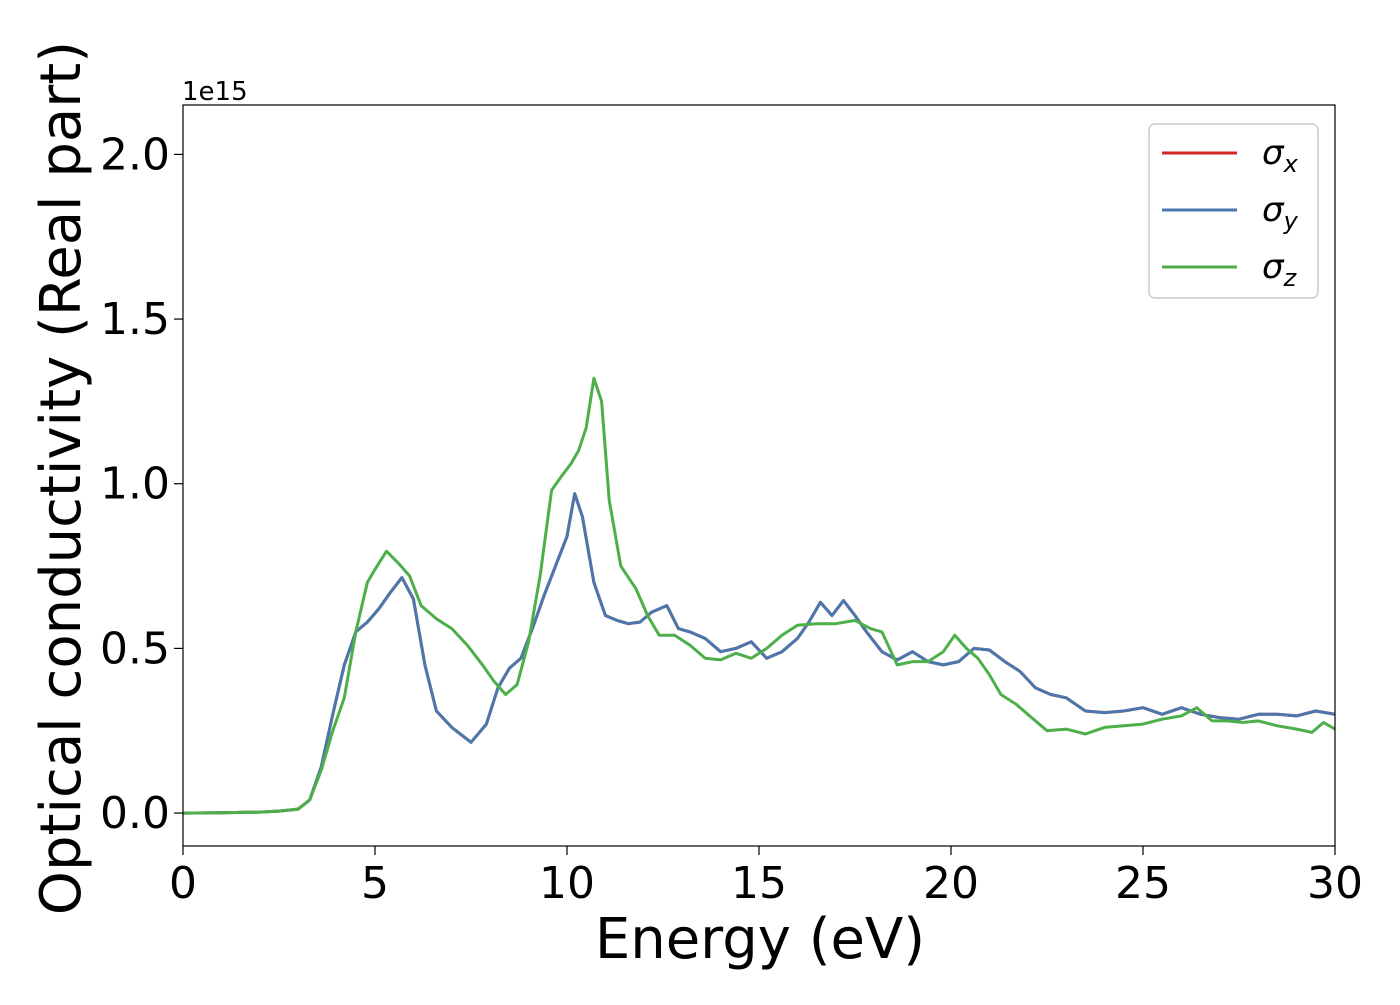 The width and height of the screenshot is (1400, 1005). I want to click on x-tick-label: 30, so click(1335, 883).